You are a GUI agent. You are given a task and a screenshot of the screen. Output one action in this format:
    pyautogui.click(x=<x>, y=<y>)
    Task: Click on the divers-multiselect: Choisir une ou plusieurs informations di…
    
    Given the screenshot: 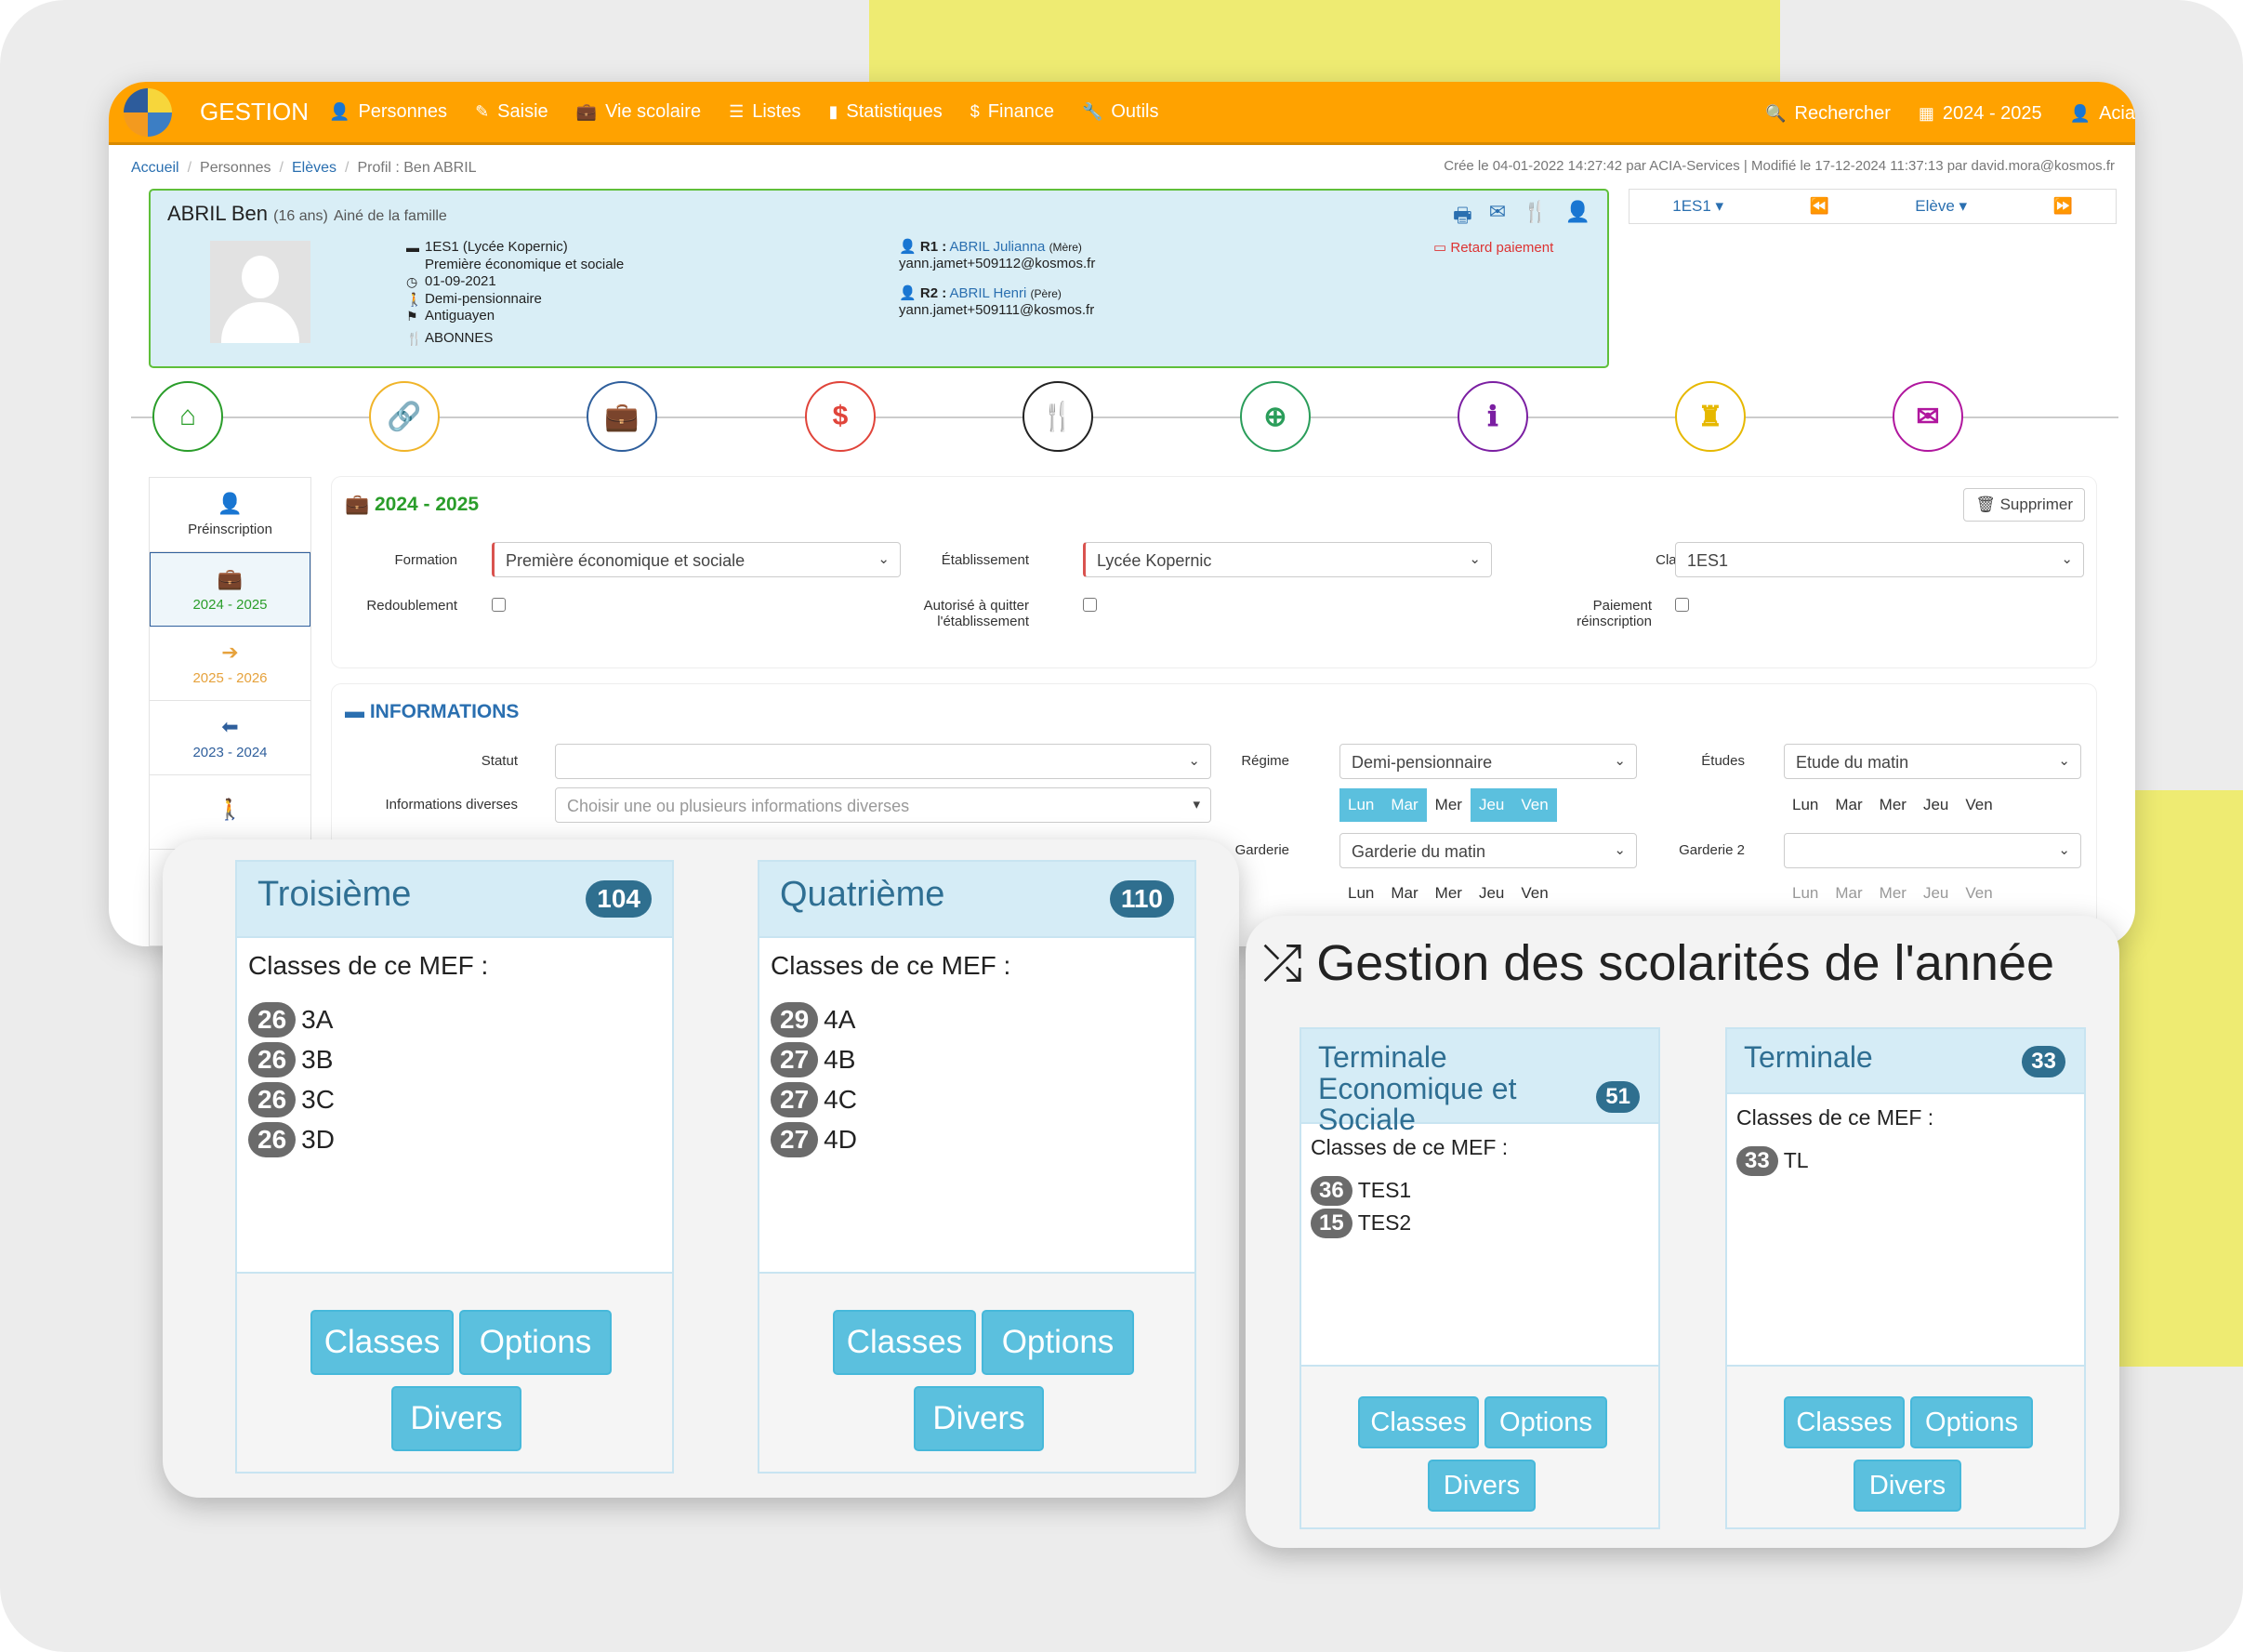 What is the action you would take?
    pyautogui.click(x=883, y=805)
    